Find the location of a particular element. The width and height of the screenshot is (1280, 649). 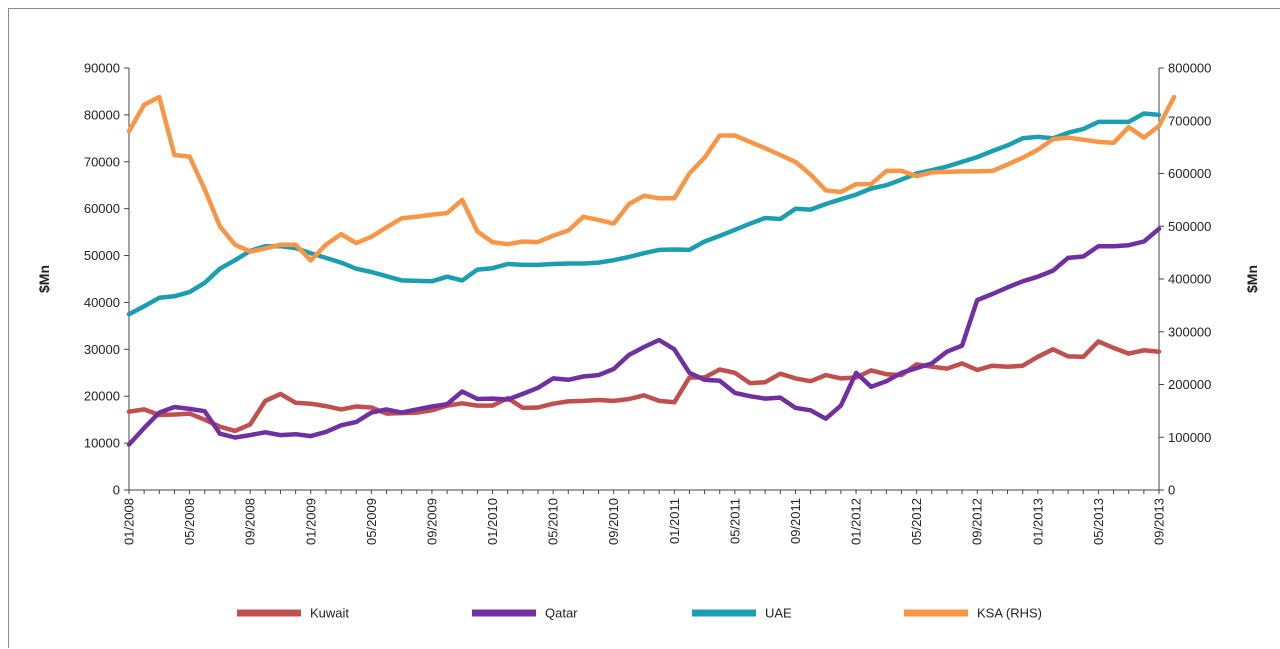

left-y-tick-label: 80000 is located at coordinates (102, 114).